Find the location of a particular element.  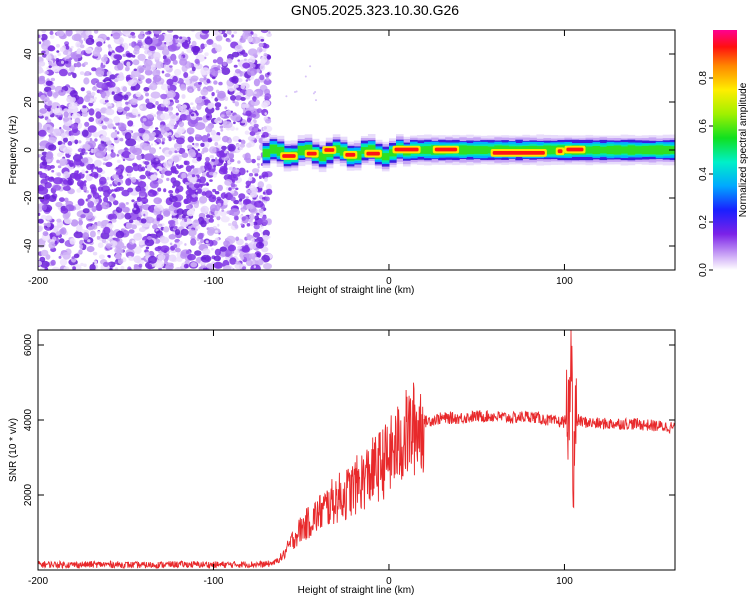

spectrogram-x-axis-label: Height of straight line (km) is located at coordinates (356, 290).